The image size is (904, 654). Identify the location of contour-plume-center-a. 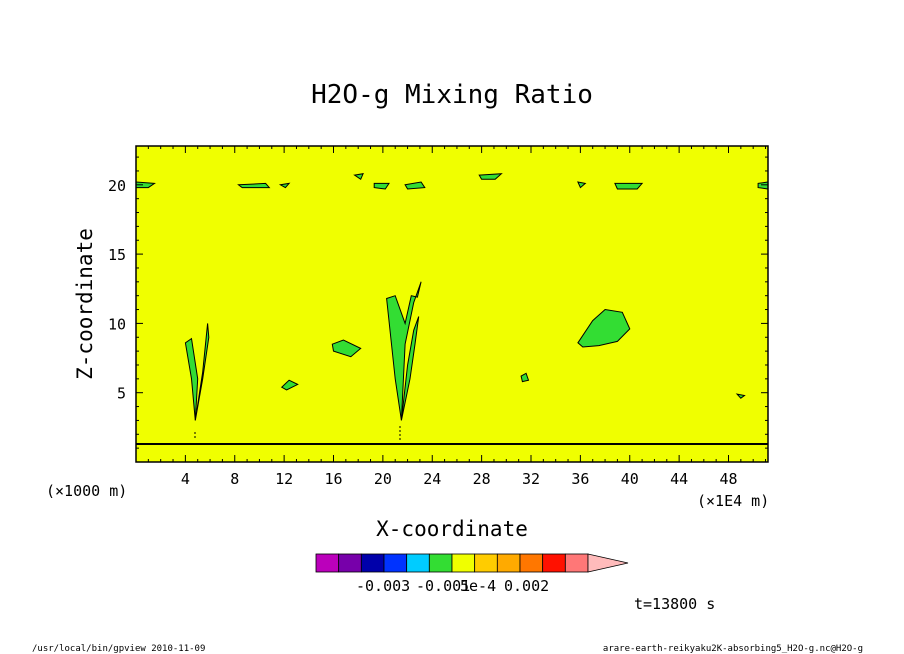
(404, 351).